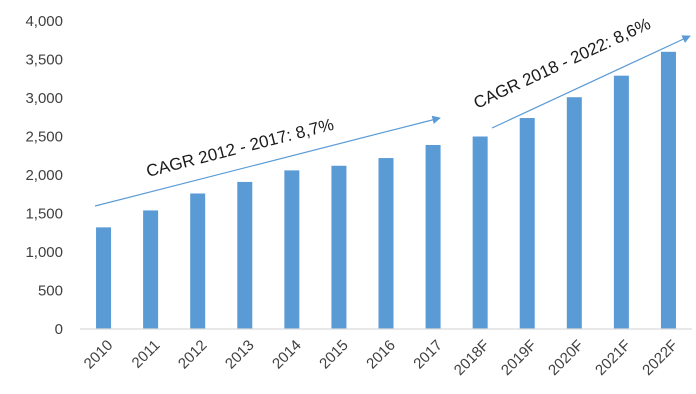 This screenshot has height=394, width=696. What do you see at coordinates (613, 358) in the screenshot?
I see `x-tick-label: 2021F` at bounding box center [613, 358].